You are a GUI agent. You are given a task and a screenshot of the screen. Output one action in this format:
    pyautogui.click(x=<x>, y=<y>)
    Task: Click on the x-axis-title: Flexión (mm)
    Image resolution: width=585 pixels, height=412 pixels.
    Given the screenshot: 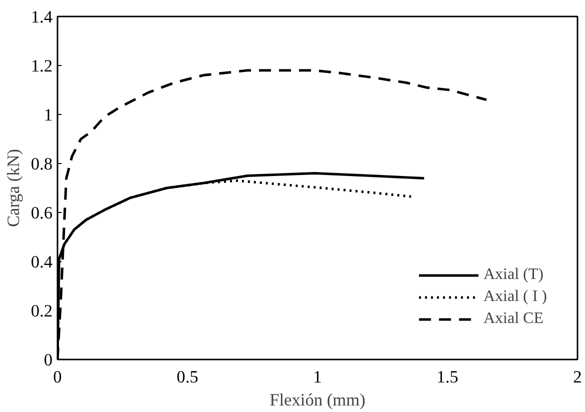 What is the action you would take?
    pyautogui.click(x=318, y=400)
    